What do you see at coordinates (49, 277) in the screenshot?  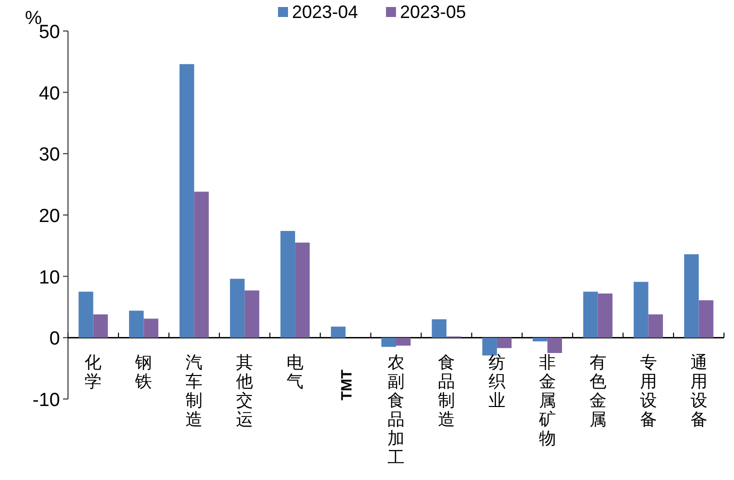 I see `y-tick-label: 10` at bounding box center [49, 277].